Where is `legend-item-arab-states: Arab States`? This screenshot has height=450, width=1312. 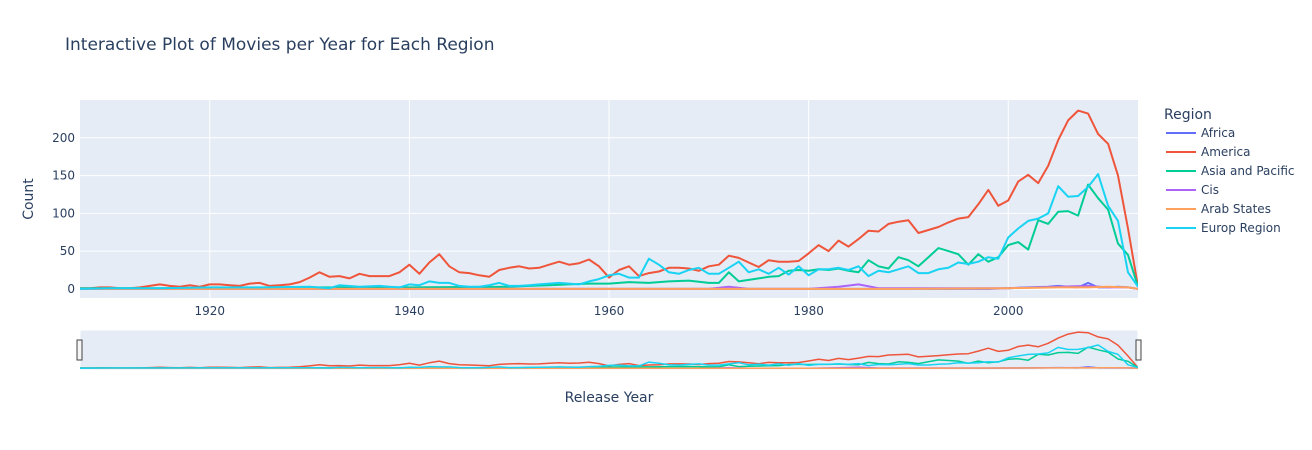
legend-item-arab-states: Arab States is located at coordinates (1218, 209).